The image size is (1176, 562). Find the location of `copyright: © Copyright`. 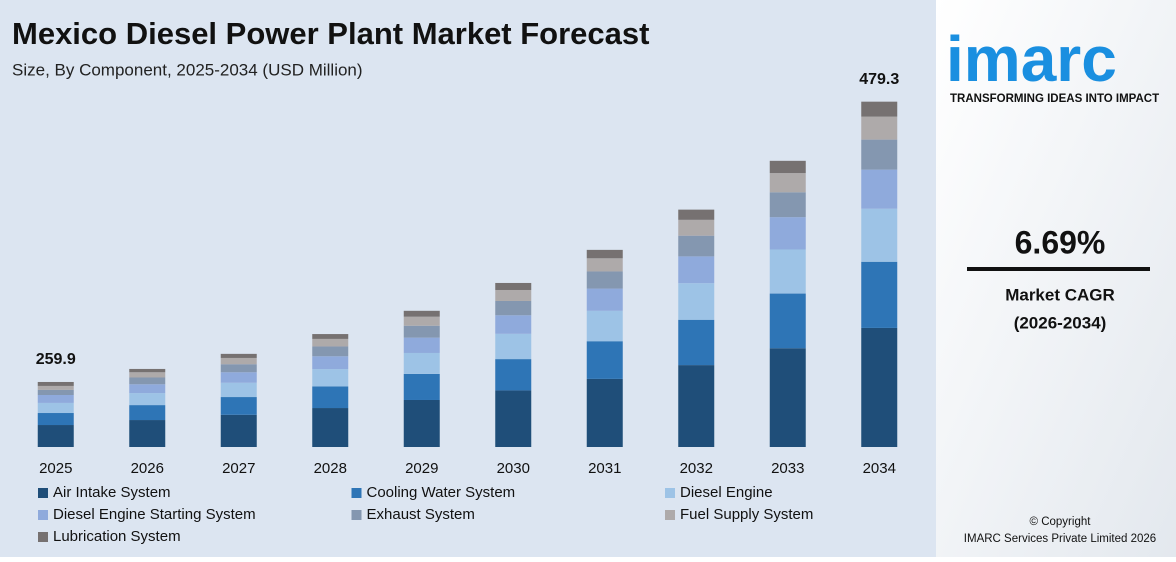

copyright: © Copyright is located at coordinates (1061, 522).